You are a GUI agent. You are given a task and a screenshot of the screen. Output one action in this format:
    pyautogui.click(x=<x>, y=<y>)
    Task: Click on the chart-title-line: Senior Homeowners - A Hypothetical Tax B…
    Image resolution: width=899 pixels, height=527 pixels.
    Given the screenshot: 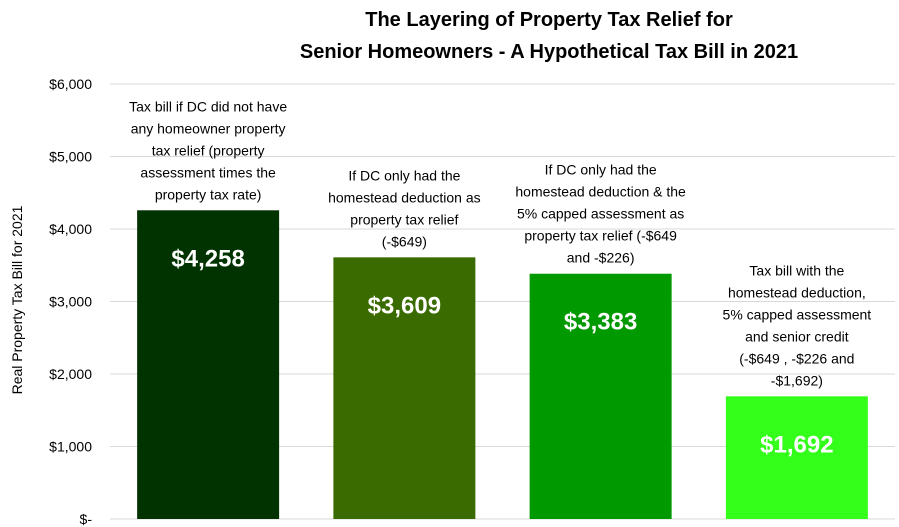 What is the action you would take?
    pyautogui.click(x=549, y=52)
    